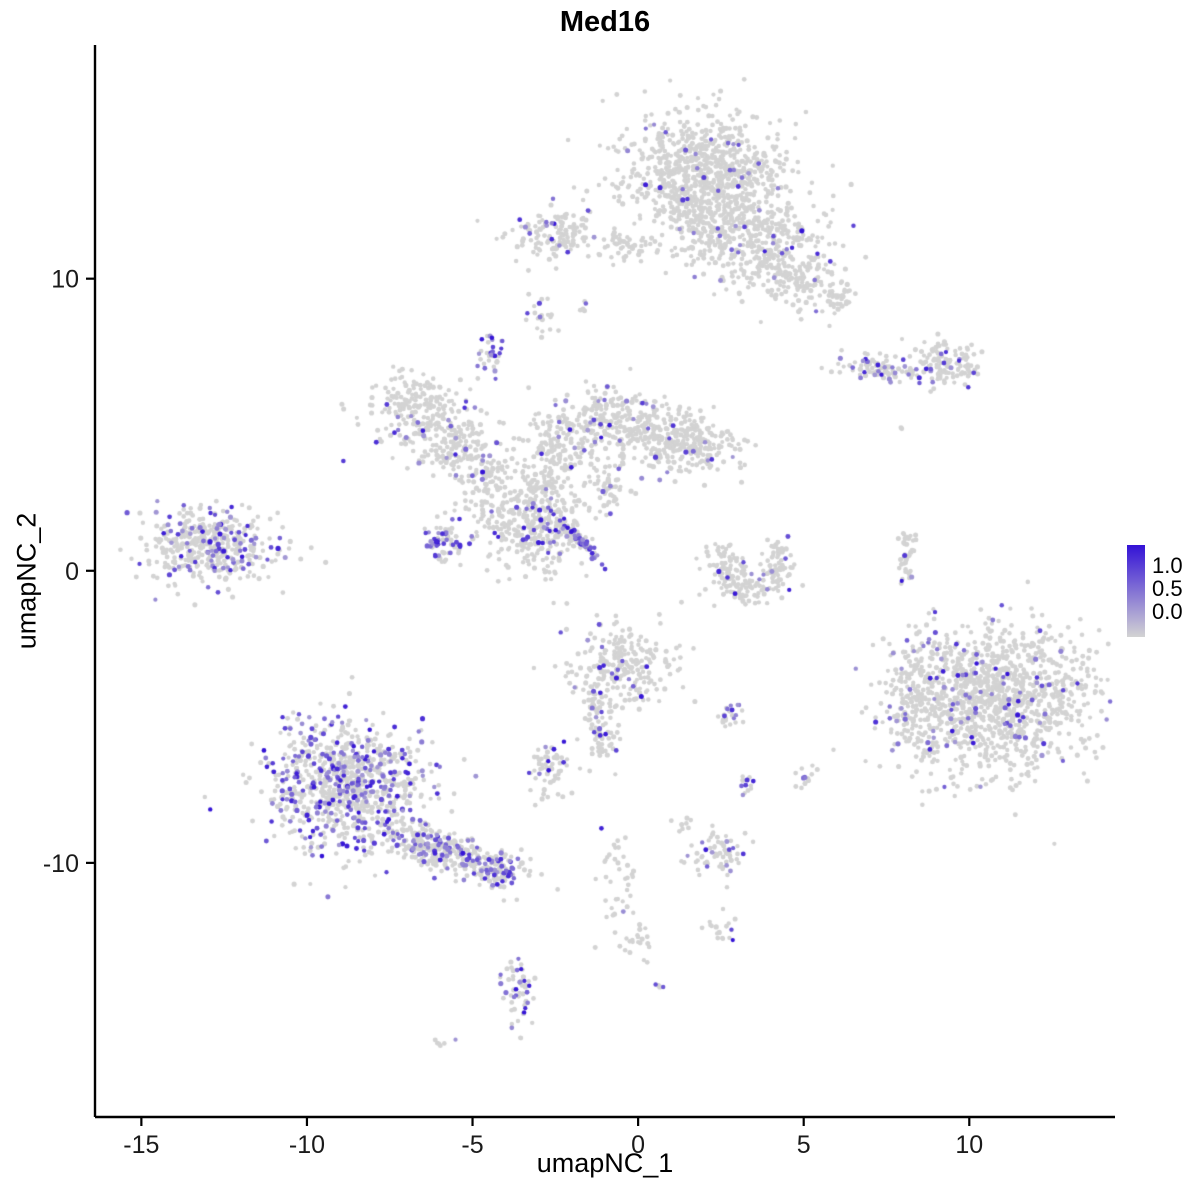 The width and height of the screenshot is (1200, 1200). I want to click on x-axis-label: umapNC_1, so click(605, 1163).